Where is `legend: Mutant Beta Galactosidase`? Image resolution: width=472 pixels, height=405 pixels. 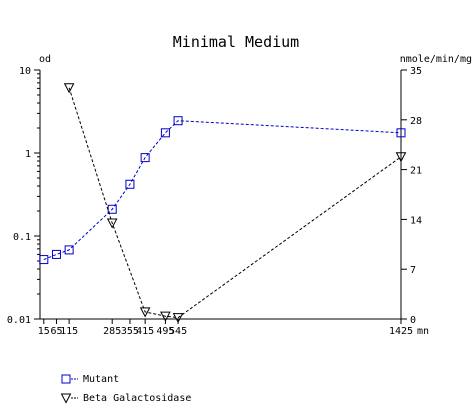
legend: Mutant Beta Galactosidase is located at coordinates (125, 389).